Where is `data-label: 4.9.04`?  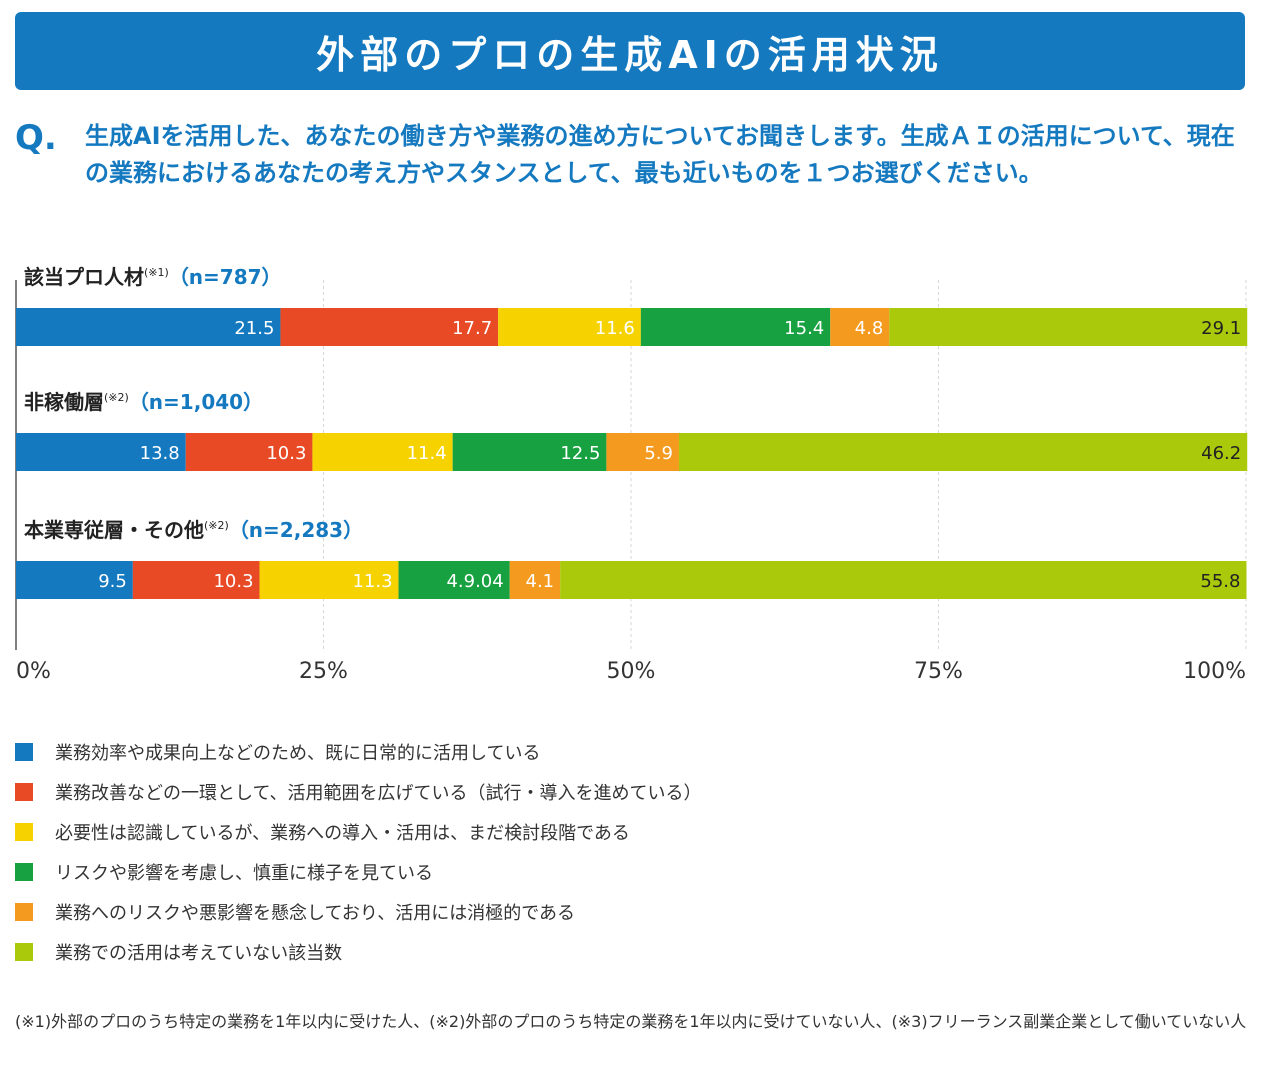
data-label: 4.9.04 is located at coordinates (474, 581).